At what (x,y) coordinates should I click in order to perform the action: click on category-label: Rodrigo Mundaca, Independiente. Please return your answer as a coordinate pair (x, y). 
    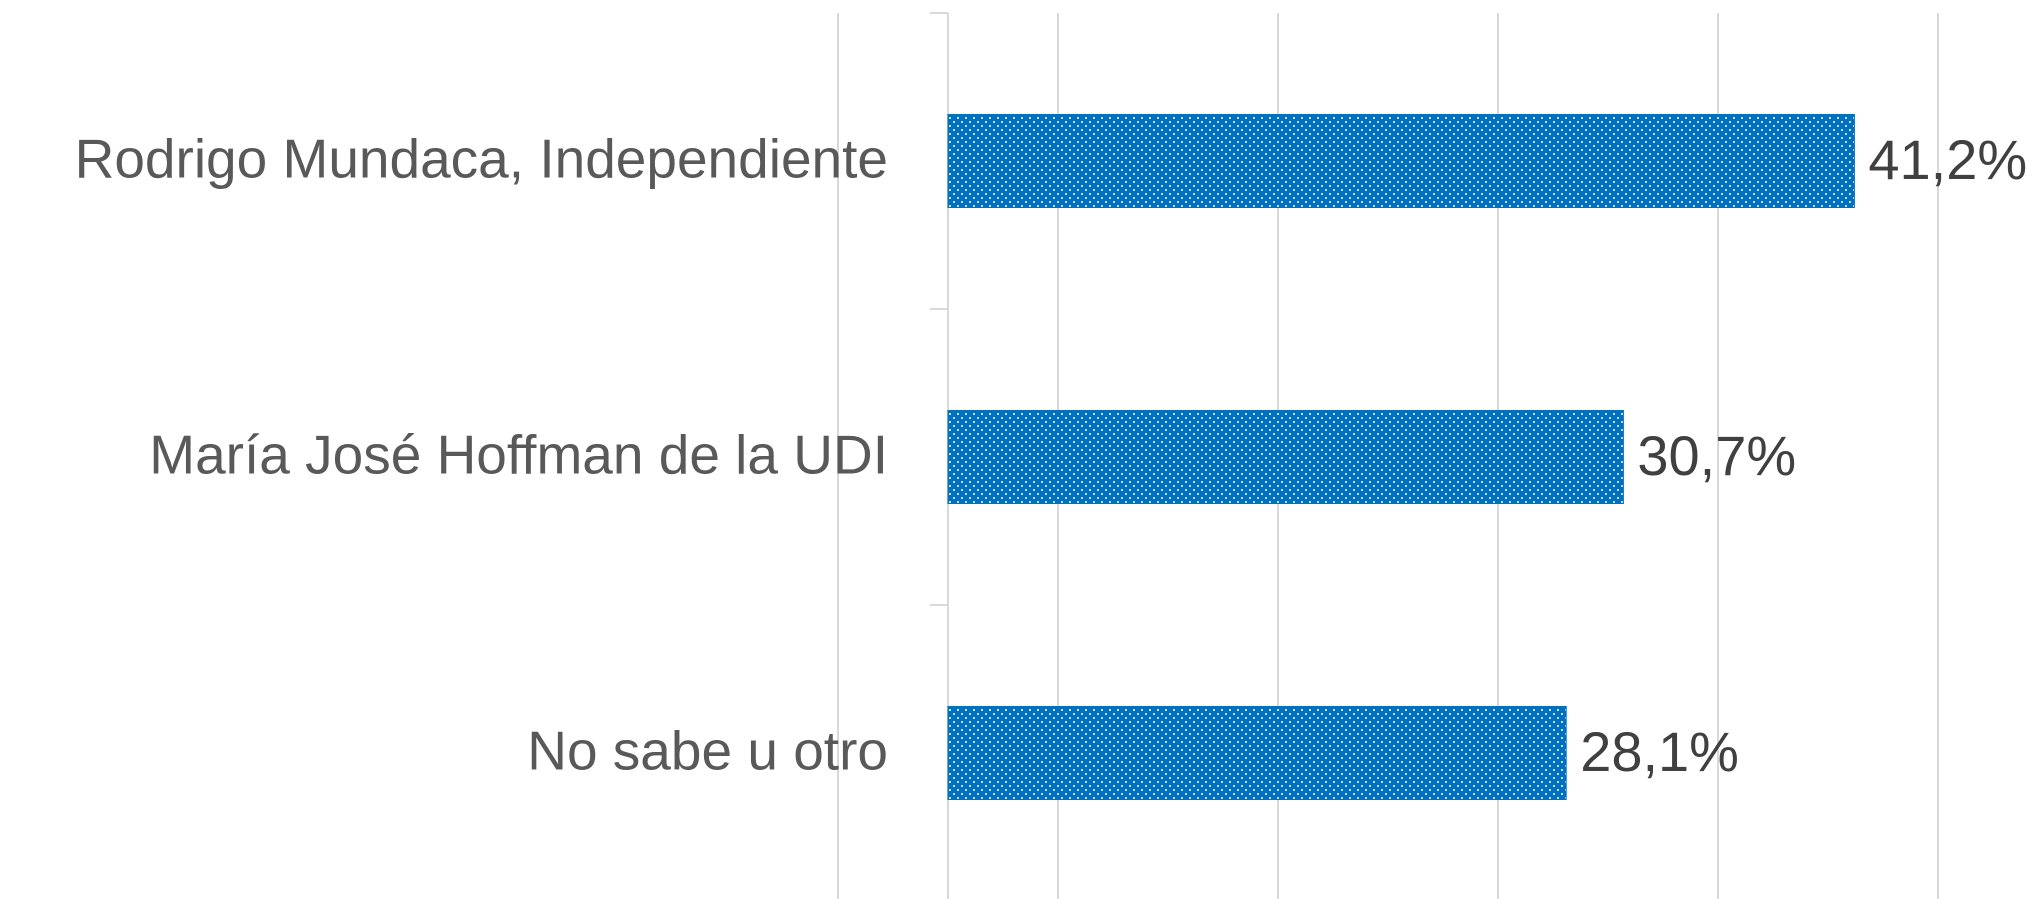
    Looking at the image, I should click on (481, 159).